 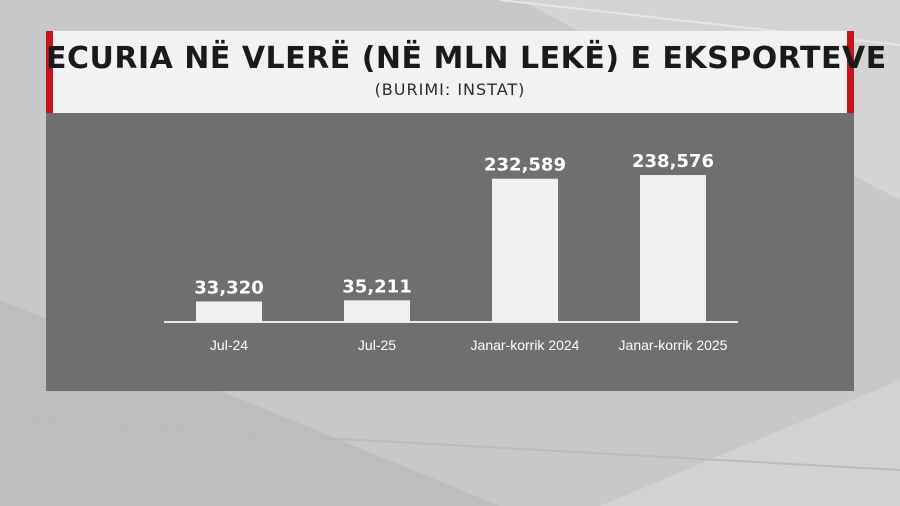 I want to click on category-label-1: Jul-24, so click(x=229, y=345).